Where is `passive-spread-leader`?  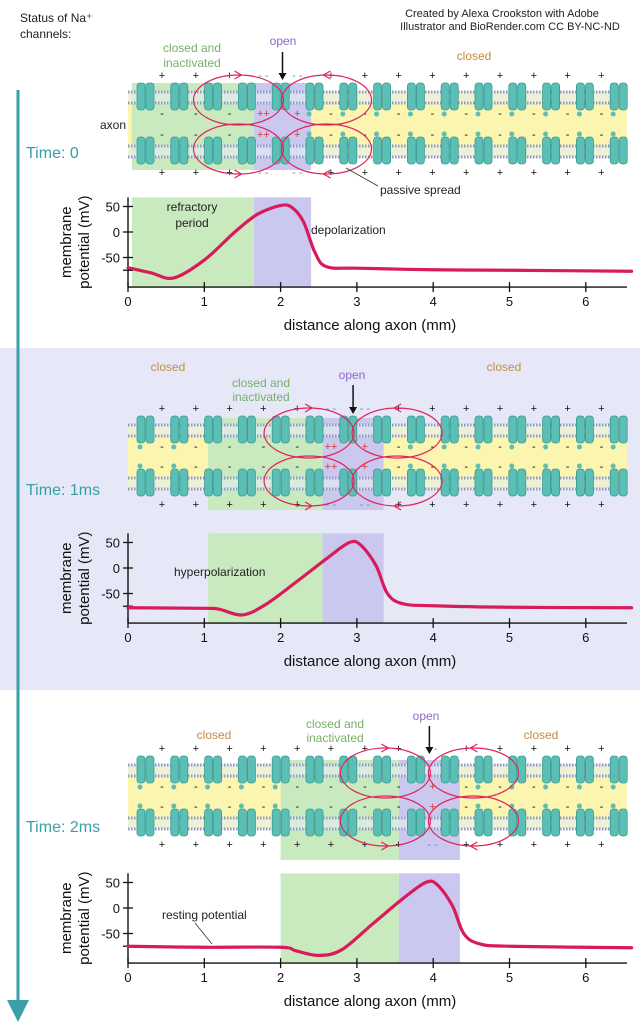
passive-spread-leader is located at coordinates (362, 177).